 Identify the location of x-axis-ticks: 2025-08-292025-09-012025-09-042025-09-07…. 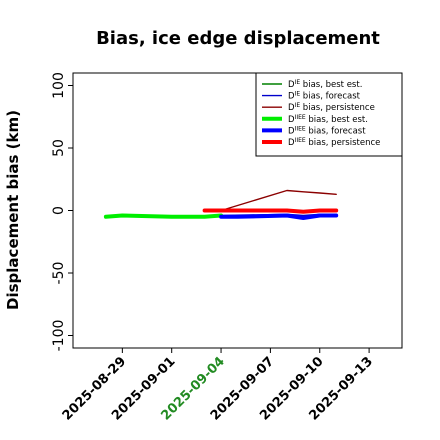
(218, 386).